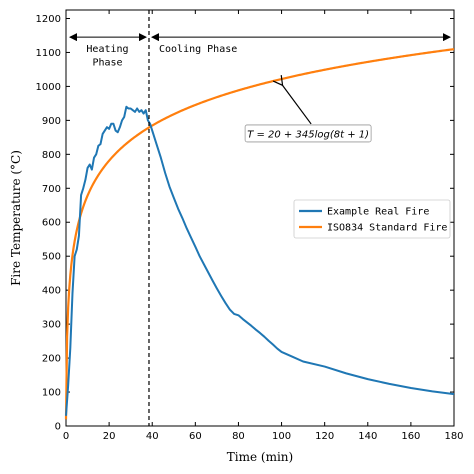 The width and height of the screenshot is (474, 474). Describe the element at coordinates (367, 436) in the screenshot. I see `x-tick-label: 140` at that location.